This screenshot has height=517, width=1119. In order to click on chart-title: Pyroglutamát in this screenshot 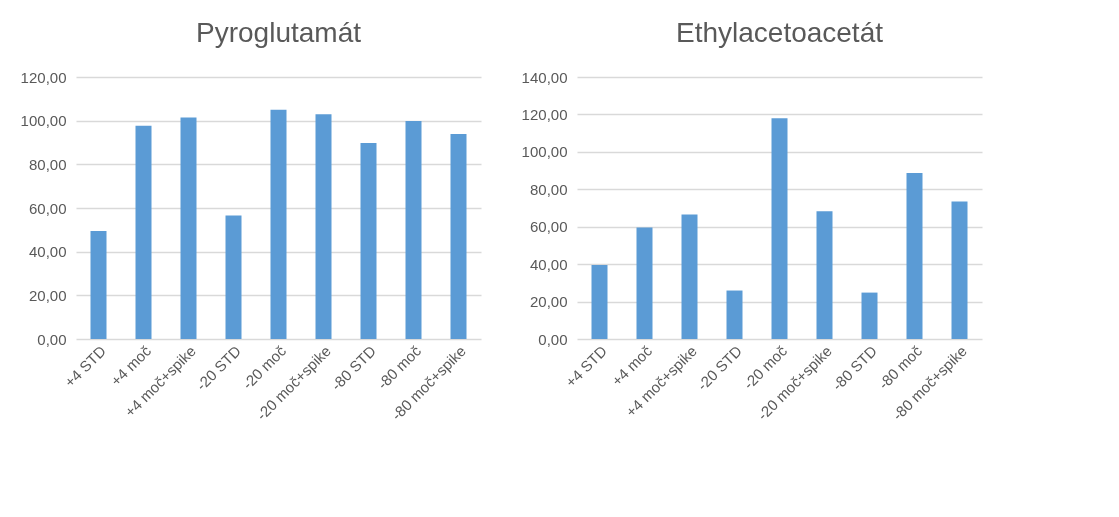, I will do `click(279, 32)`.